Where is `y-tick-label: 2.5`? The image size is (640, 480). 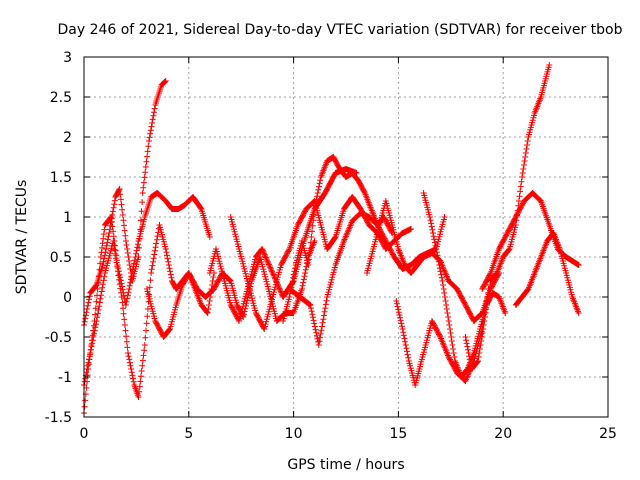
y-tick-label: 2.5 is located at coordinates (61, 98).